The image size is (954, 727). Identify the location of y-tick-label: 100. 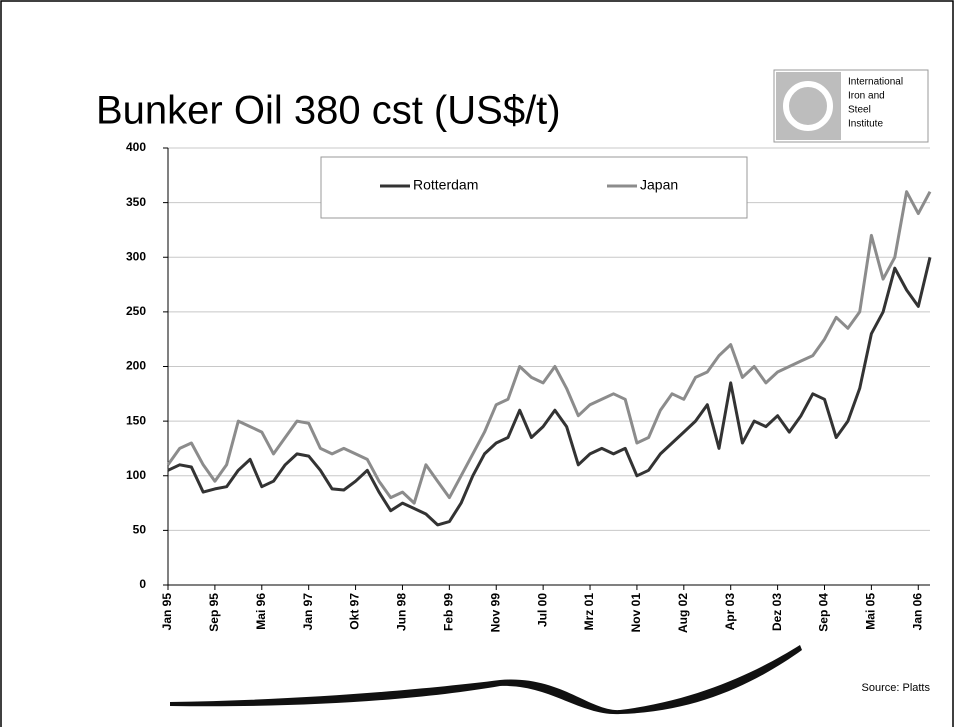
(136, 475).